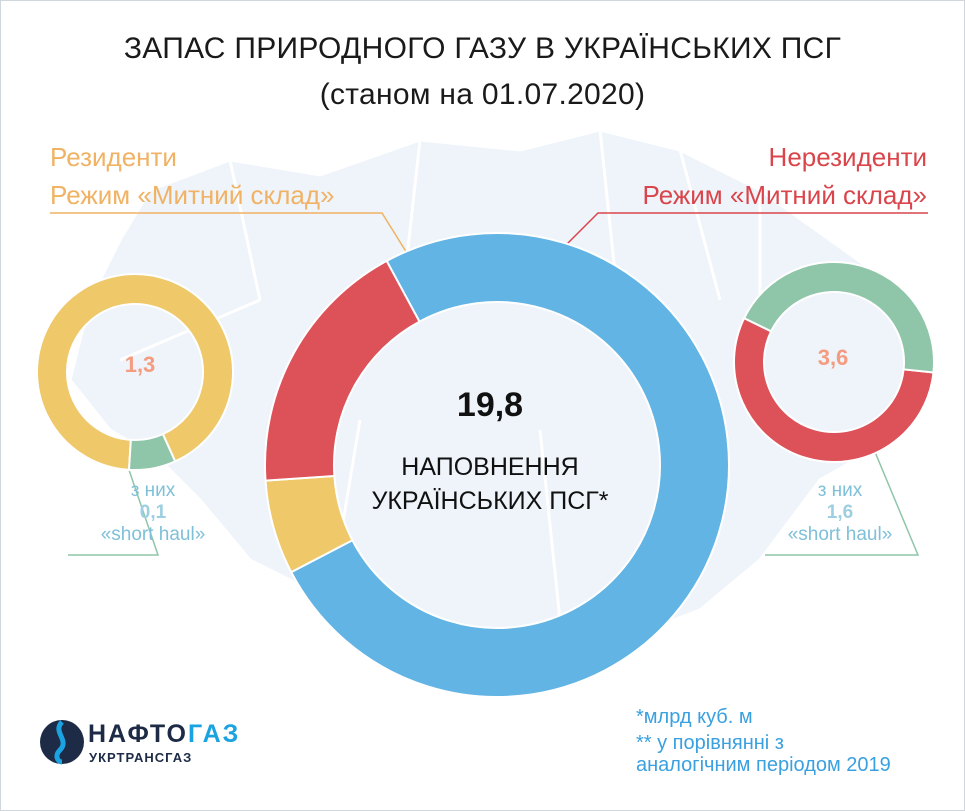 The image size is (965, 811). What do you see at coordinates (482, 48) in the screenshot?
I see `chart-title: ЗАПАС ПРИРОДНОГО ГАЗУ В УКРАЇНСЬКИХ ПСГ` at bounding box center [482, 48].